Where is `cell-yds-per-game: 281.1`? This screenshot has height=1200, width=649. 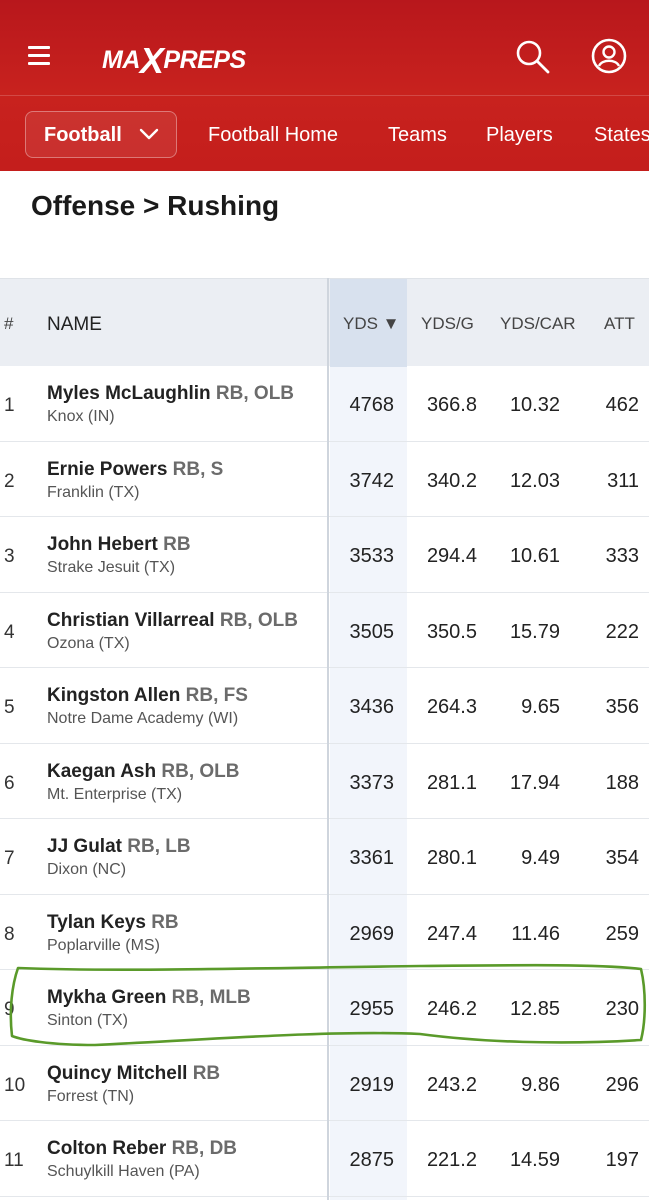
cell-yds-per-game: 281.1 is located at coordinates (451, 782).